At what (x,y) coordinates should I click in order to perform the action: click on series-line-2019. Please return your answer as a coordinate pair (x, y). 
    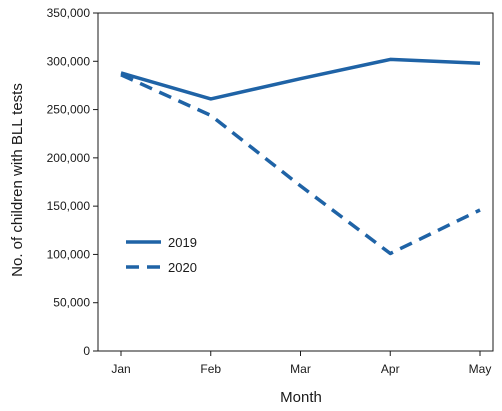
    Looking at the image, I should click on (300, 79).